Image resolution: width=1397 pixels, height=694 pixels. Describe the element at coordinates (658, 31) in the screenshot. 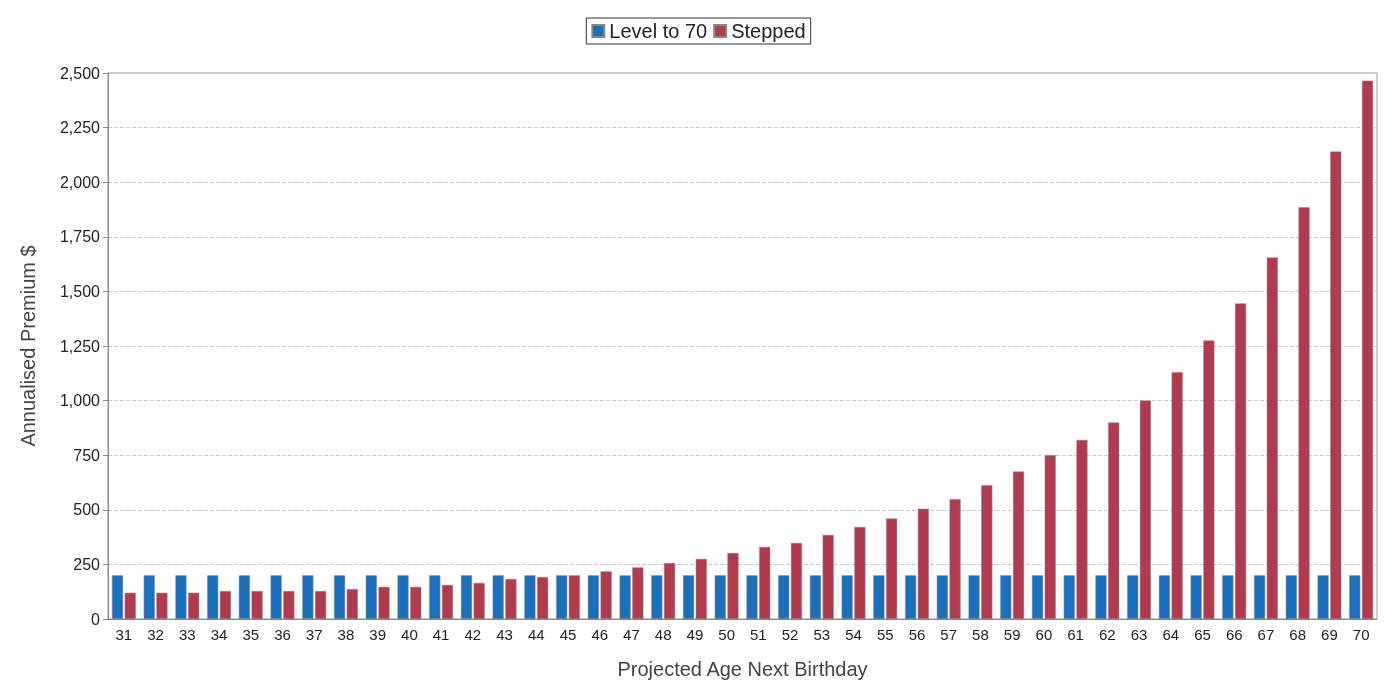

I see `legend-label: Level to 70` at that location.